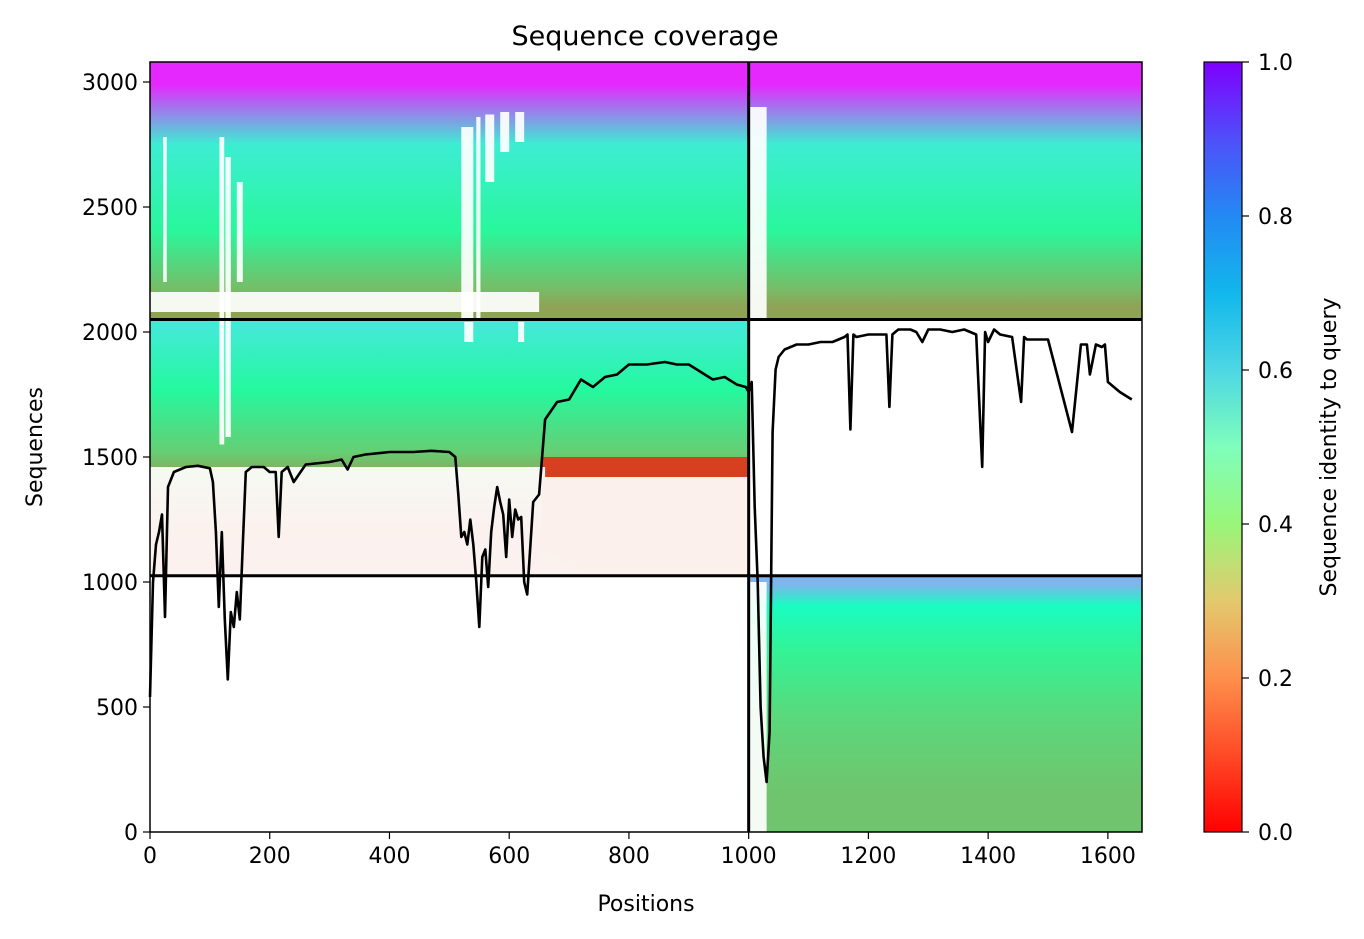  What do you see at coordinates (1275, 217) in the screenshot?
I see `colorbar-tick-label: 0.8` at bounding box center [1275, 217].